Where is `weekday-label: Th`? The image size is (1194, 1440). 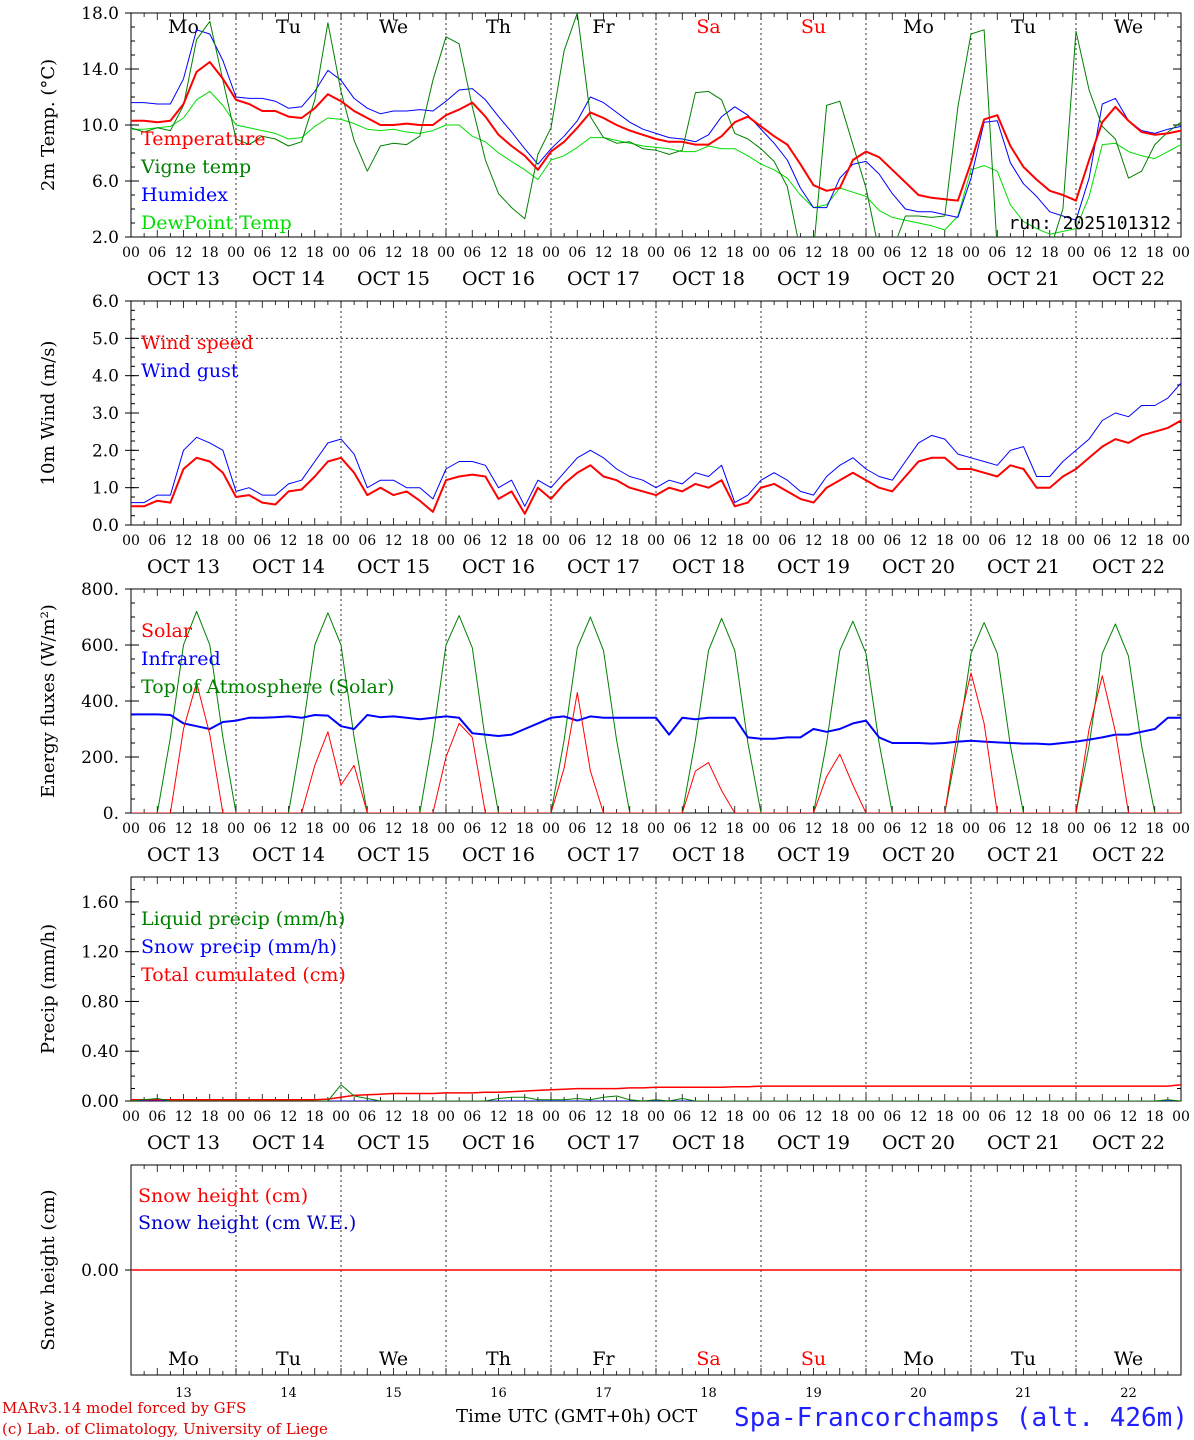 weekday-label: Th is located at coordinates (498, 27).